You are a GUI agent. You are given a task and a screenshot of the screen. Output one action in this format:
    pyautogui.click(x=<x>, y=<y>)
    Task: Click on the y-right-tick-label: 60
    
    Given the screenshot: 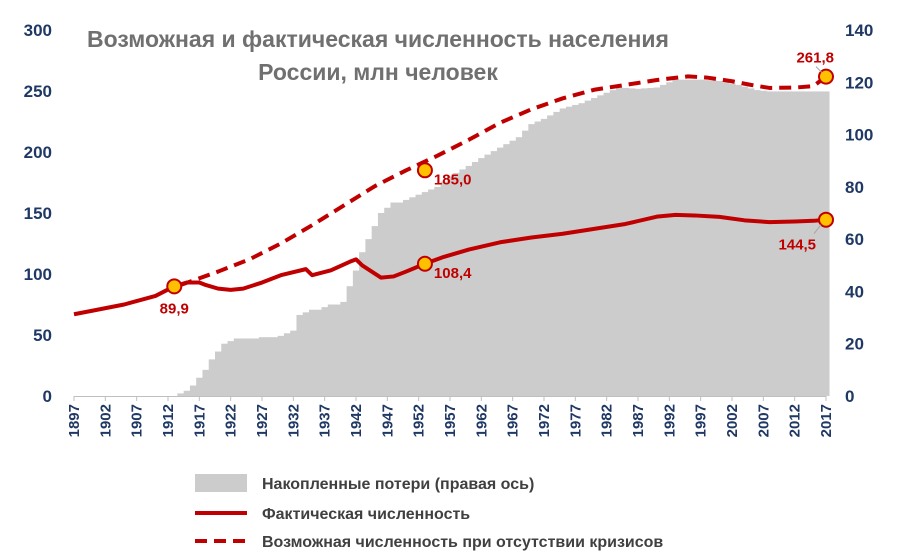 What is the action you would take?
    pyautogui.click(x=854, y=239)
    